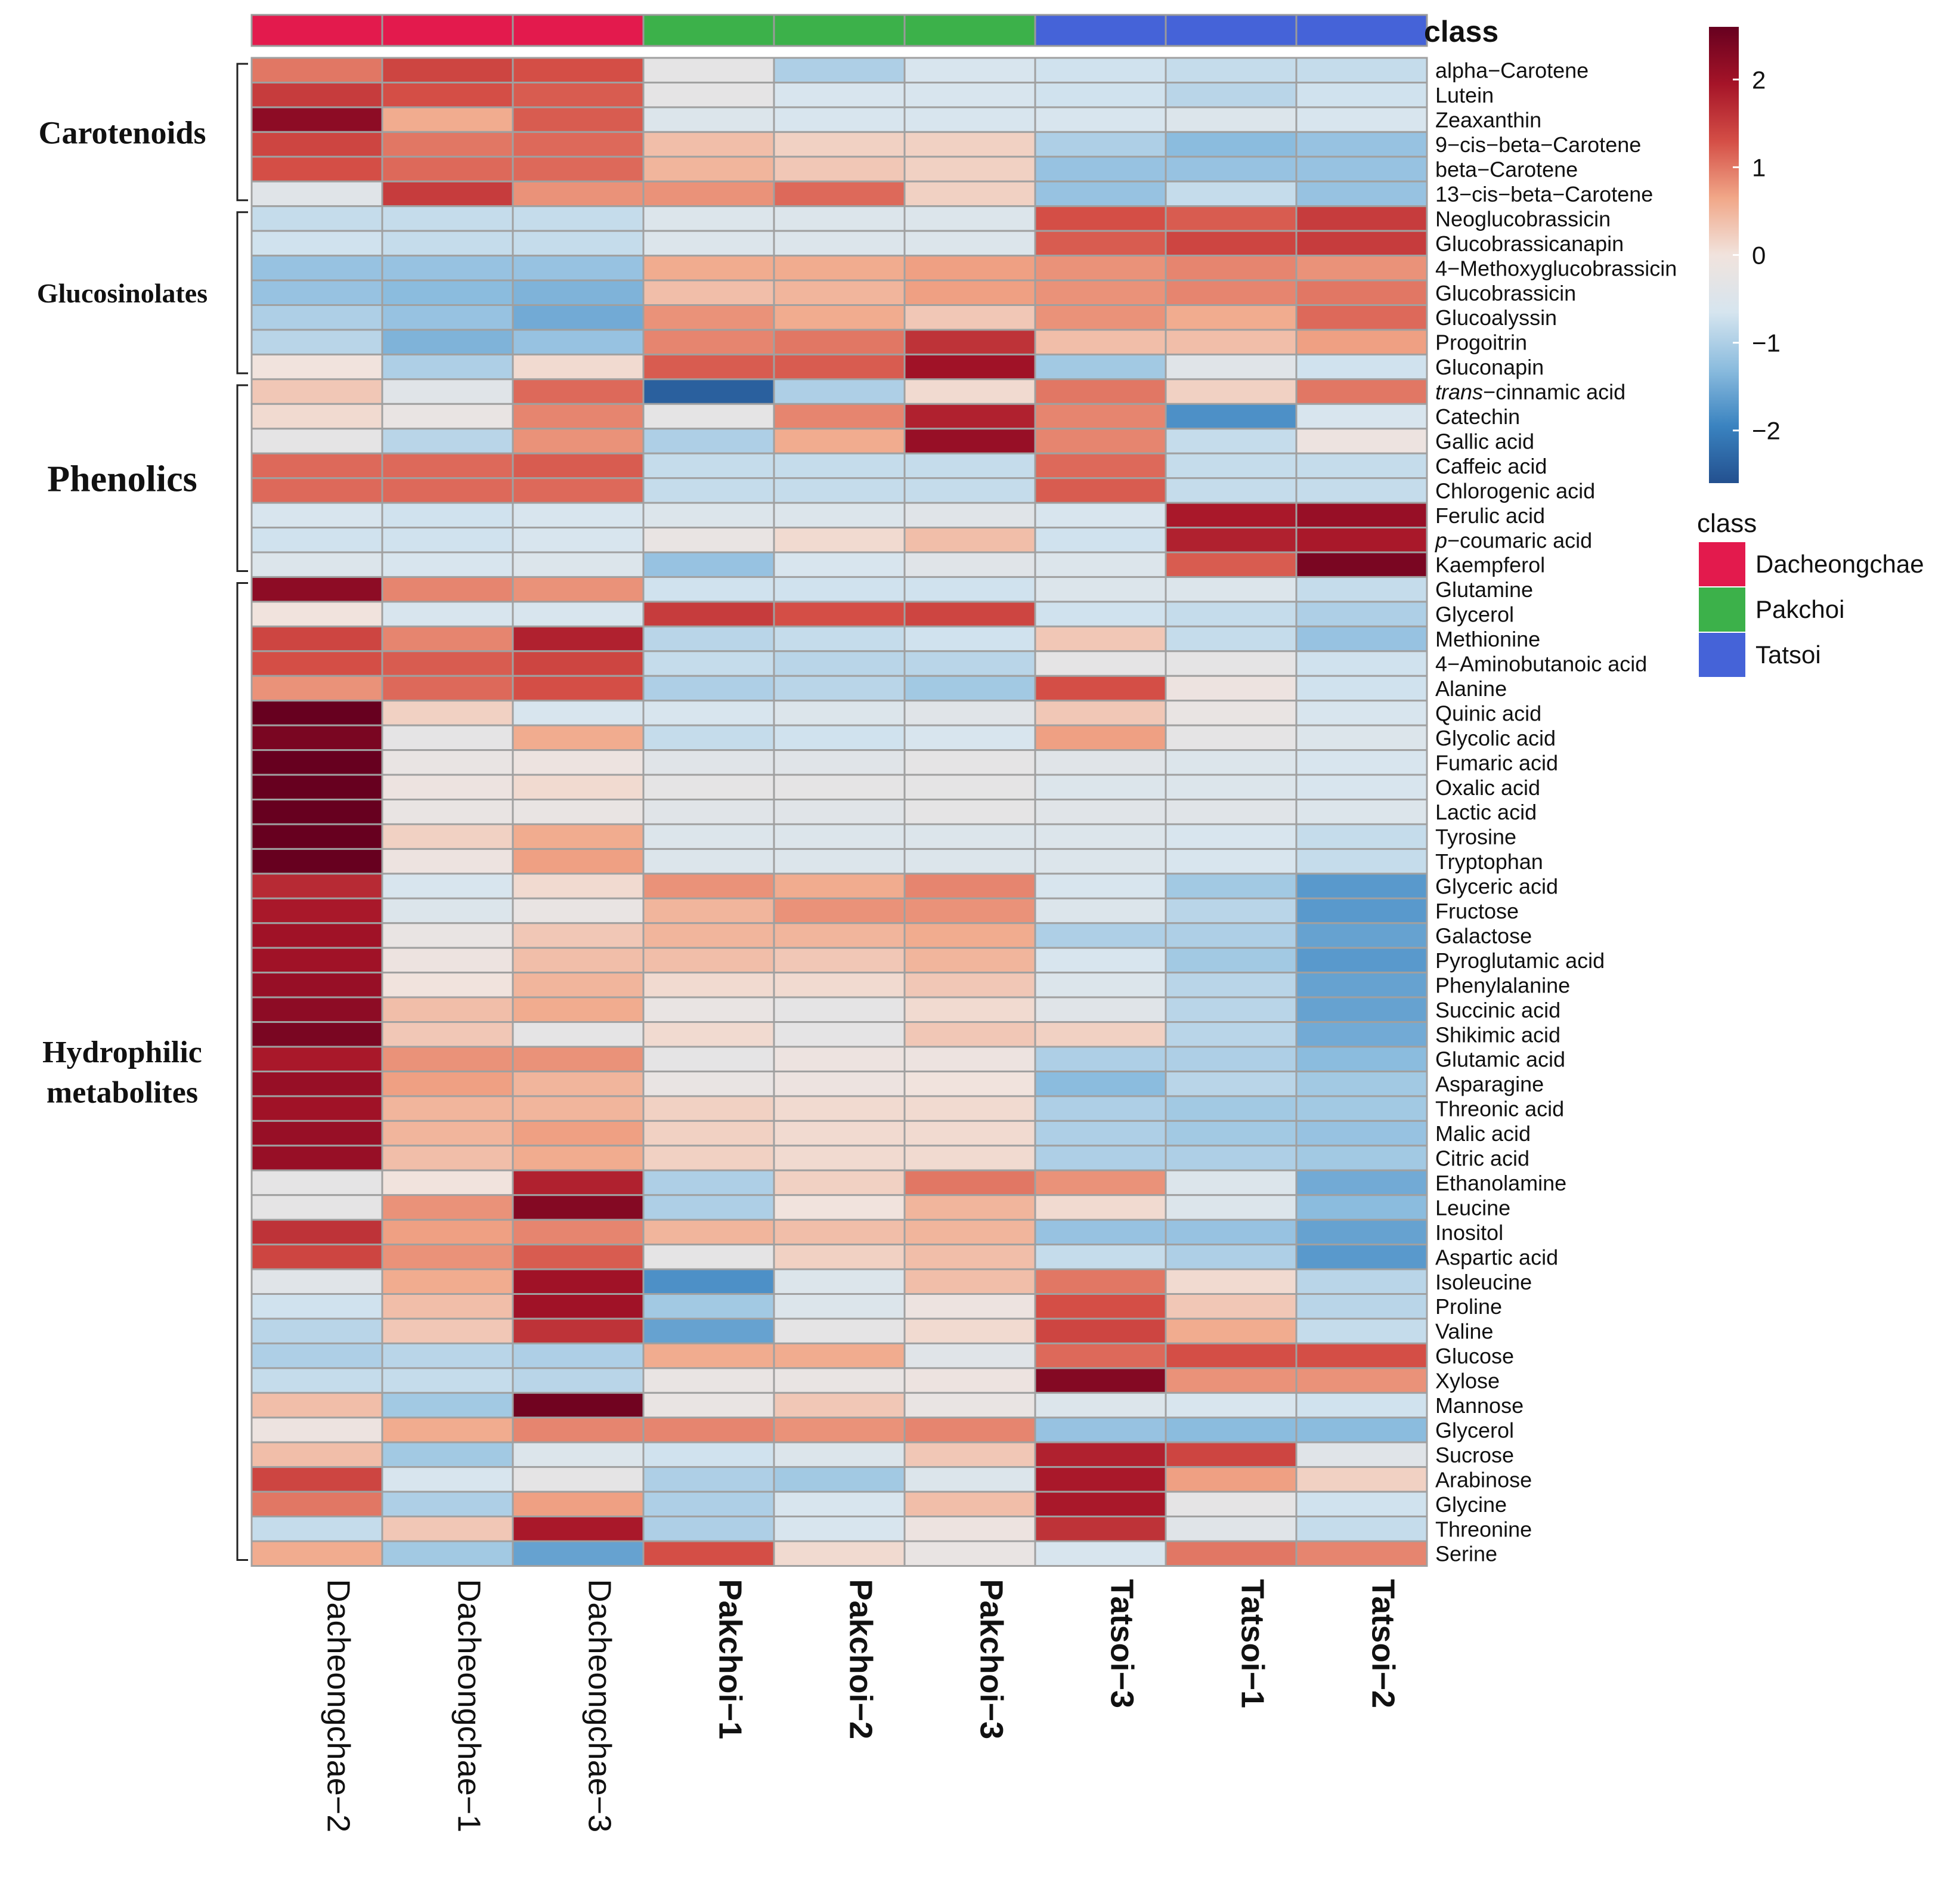  Describe the element at coordinates (1474, 1430) in the screenshot. I see `row-label: Glycerol` at that location.